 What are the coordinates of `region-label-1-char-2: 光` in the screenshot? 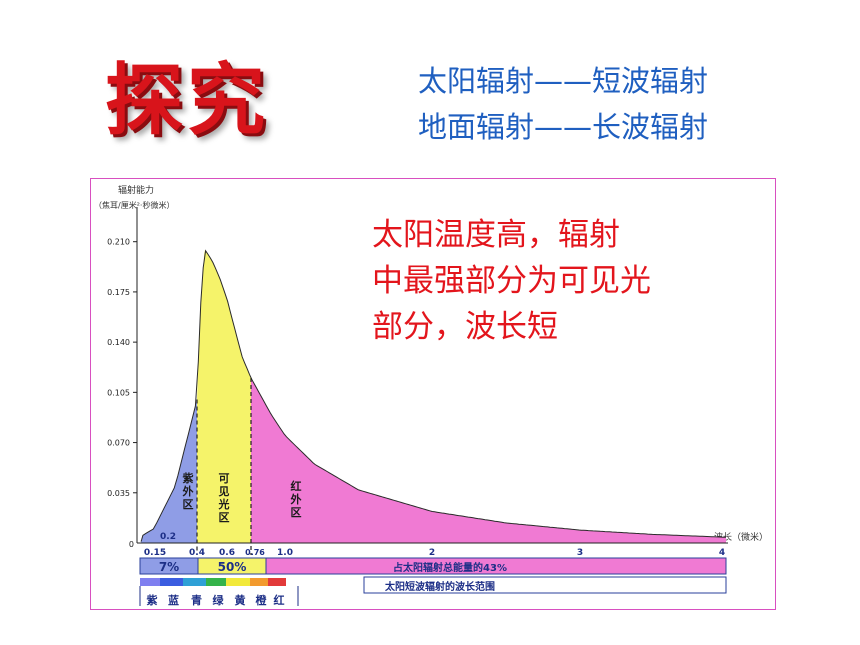 It's located at (224, 504).